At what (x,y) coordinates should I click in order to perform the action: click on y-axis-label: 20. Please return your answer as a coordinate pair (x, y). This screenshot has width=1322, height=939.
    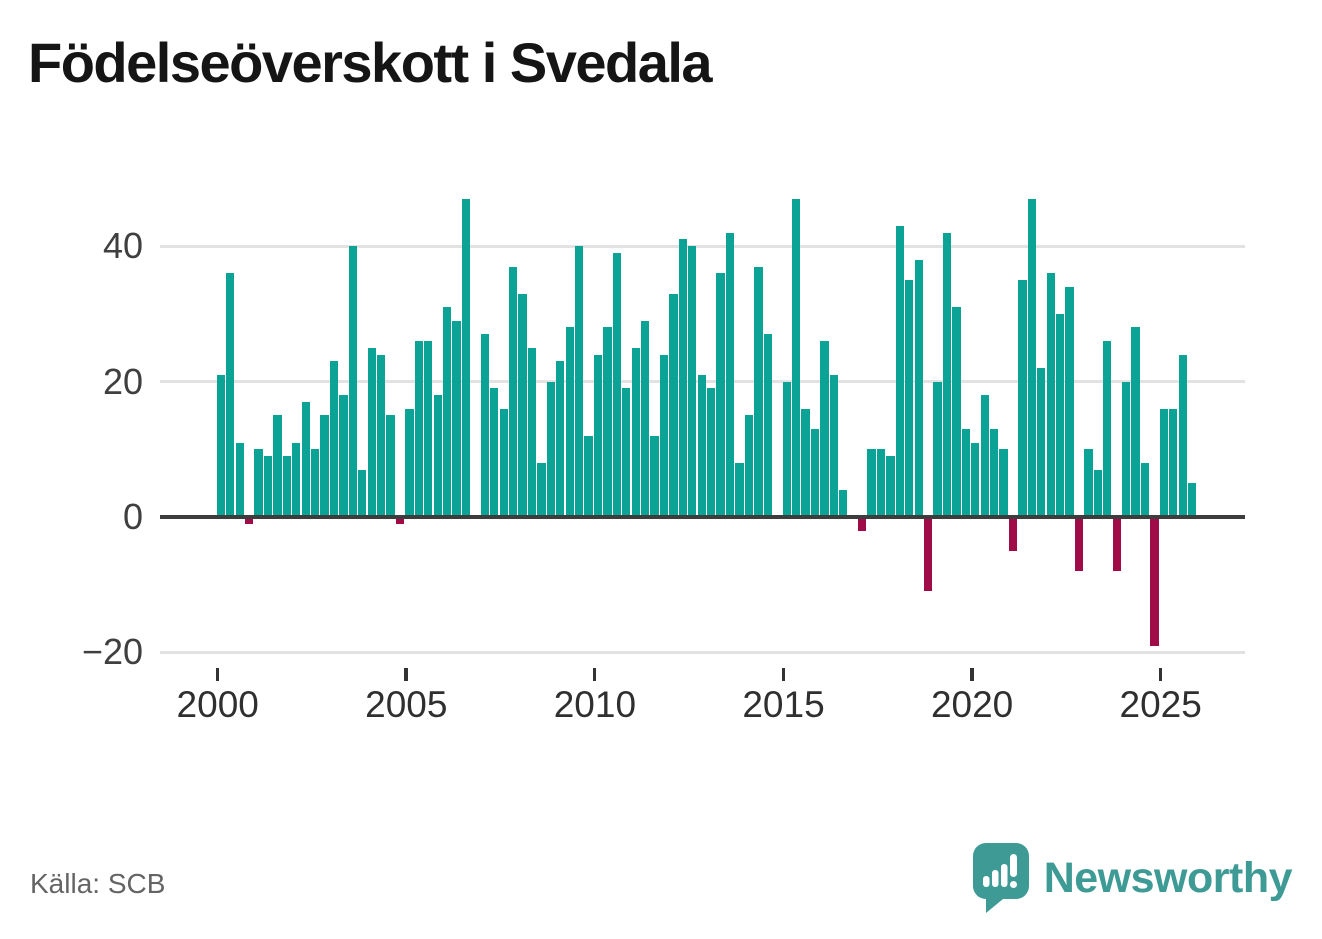
    Looking at the image, I should click on (122, 381).